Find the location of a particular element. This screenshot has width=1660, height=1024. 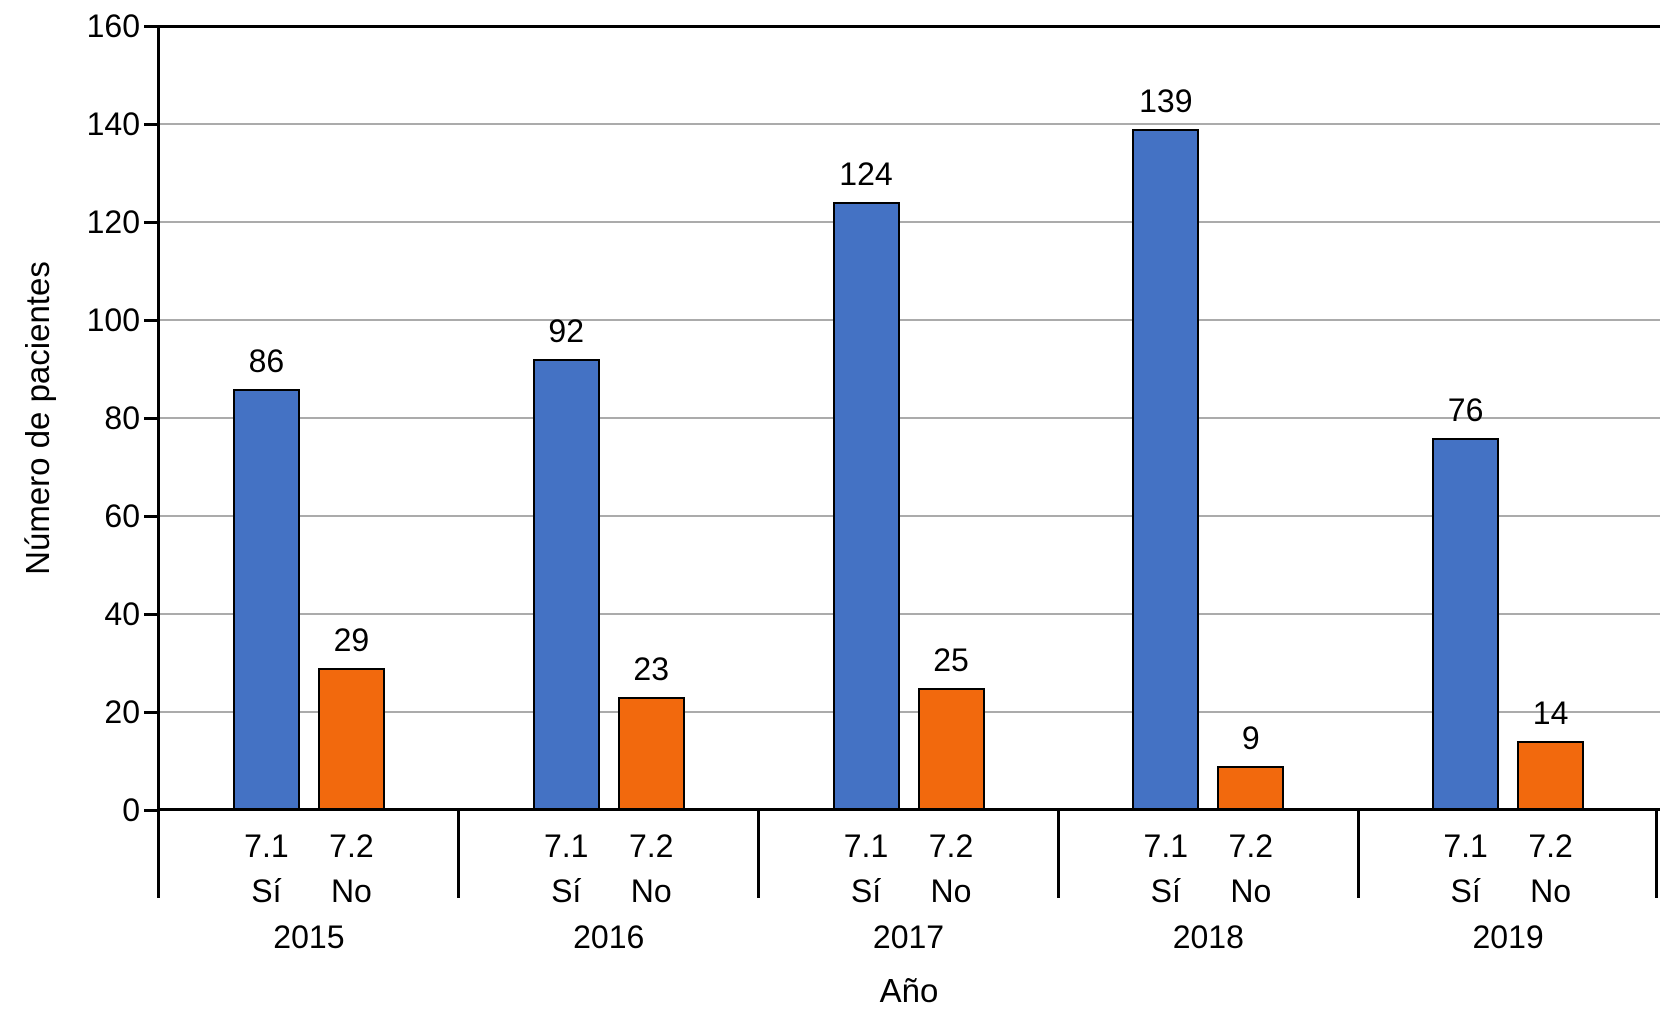

x-category-label: 2019 is located at coordinates (1508, 937).